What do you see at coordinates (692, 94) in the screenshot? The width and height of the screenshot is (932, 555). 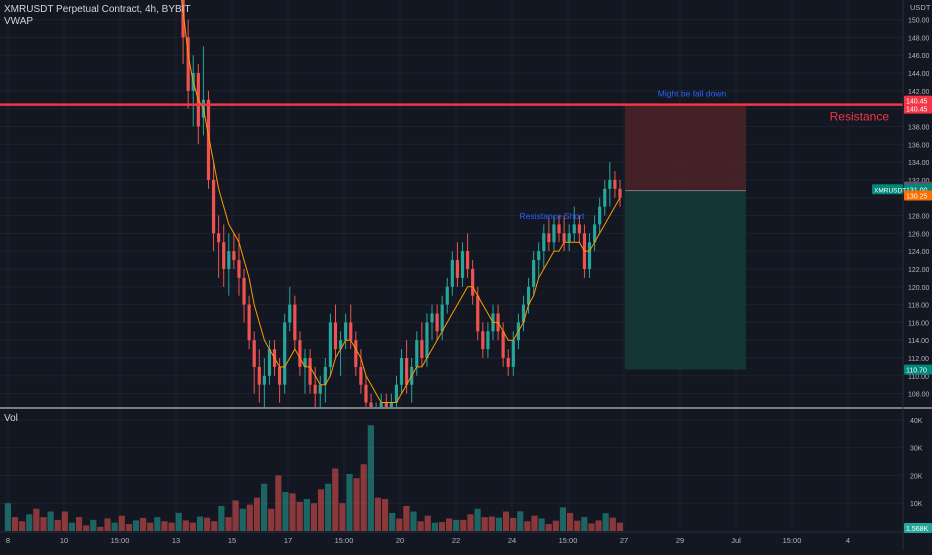 I see `resistance-note: Might be fall down` at bounding box center [692, 94].